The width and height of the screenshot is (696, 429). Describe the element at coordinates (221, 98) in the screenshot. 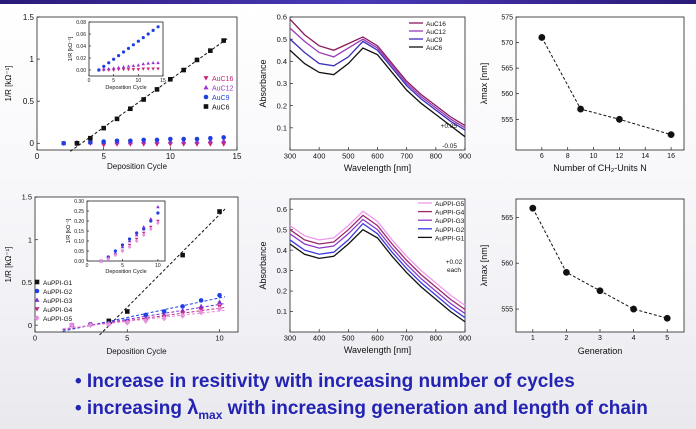

I see `legend-label: AuC9` at that location.